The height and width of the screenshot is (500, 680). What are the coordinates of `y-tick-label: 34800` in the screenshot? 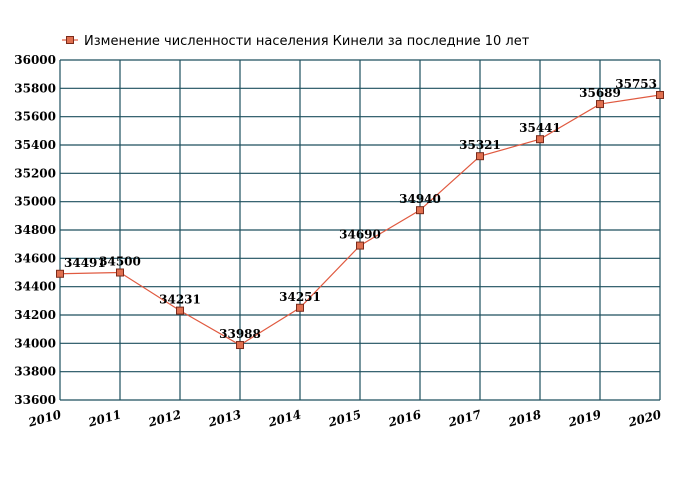 It's located at (35, 230).